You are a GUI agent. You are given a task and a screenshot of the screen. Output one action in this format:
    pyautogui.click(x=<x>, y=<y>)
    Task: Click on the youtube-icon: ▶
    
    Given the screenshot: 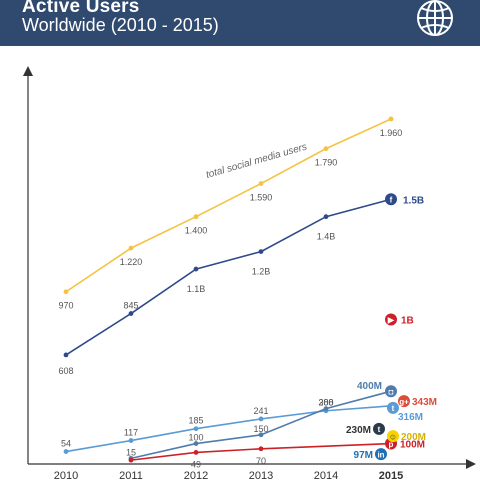 What is the action you would take?
    pyautogui.click(x=391, y=319)
    